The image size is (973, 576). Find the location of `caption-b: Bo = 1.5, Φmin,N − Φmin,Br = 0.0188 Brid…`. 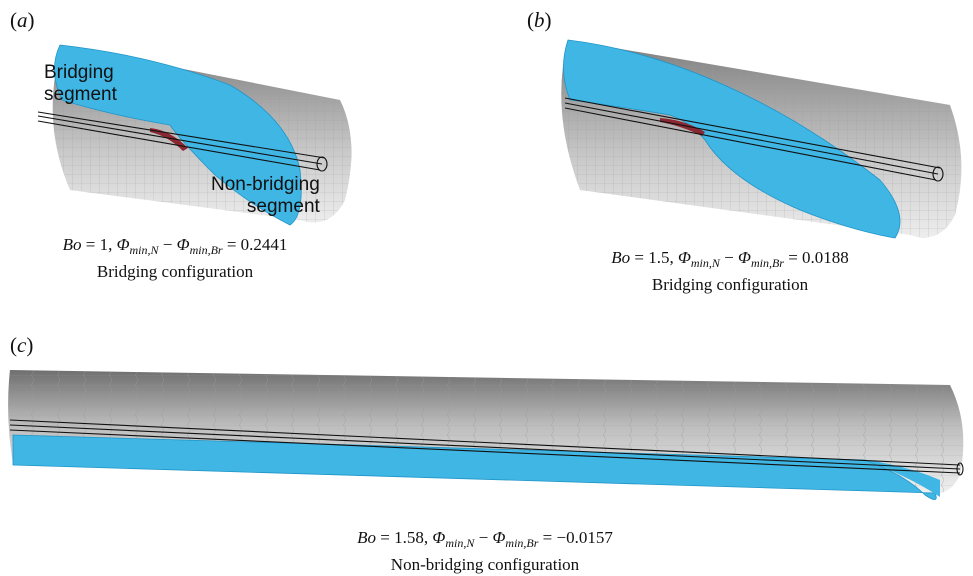

caption-b: Bo = 1.5, Φmin,N − Φmin,Br = 0.0188 Brid… is located at coordinates (730, 271).